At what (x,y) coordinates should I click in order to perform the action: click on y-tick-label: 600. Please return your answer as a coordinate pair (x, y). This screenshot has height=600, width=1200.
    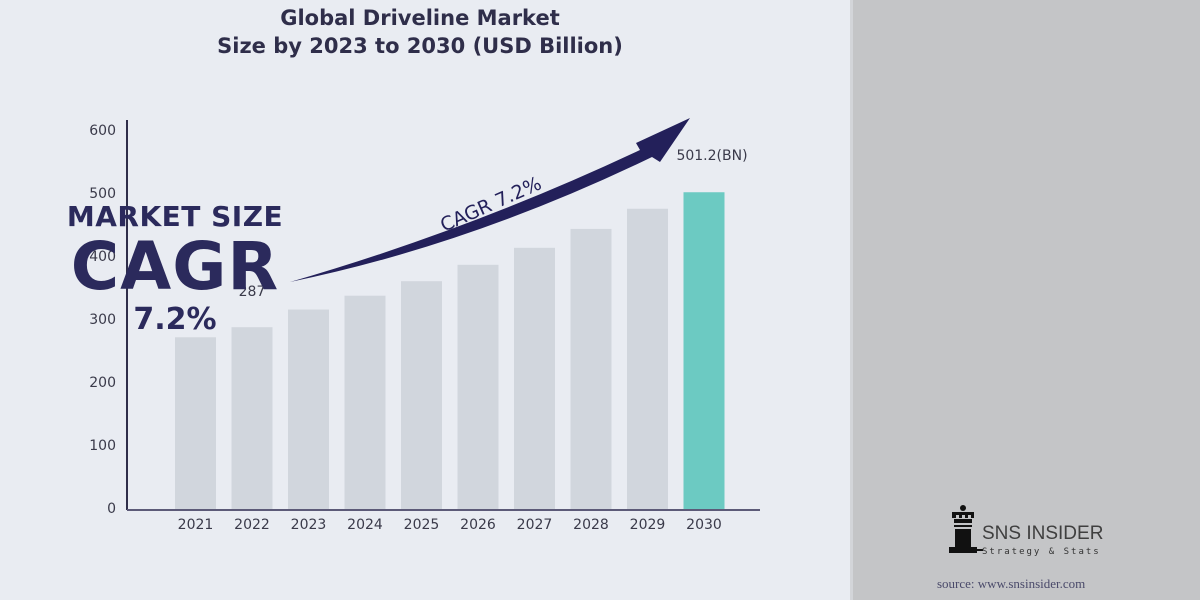
    Looking at the image, I should click on (102, 131).